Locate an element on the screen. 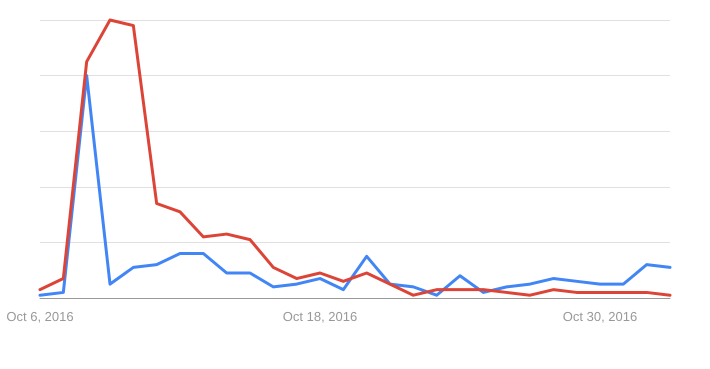  x-tick-label: Oct 18, 2016 is located at coordinates (320, 316).